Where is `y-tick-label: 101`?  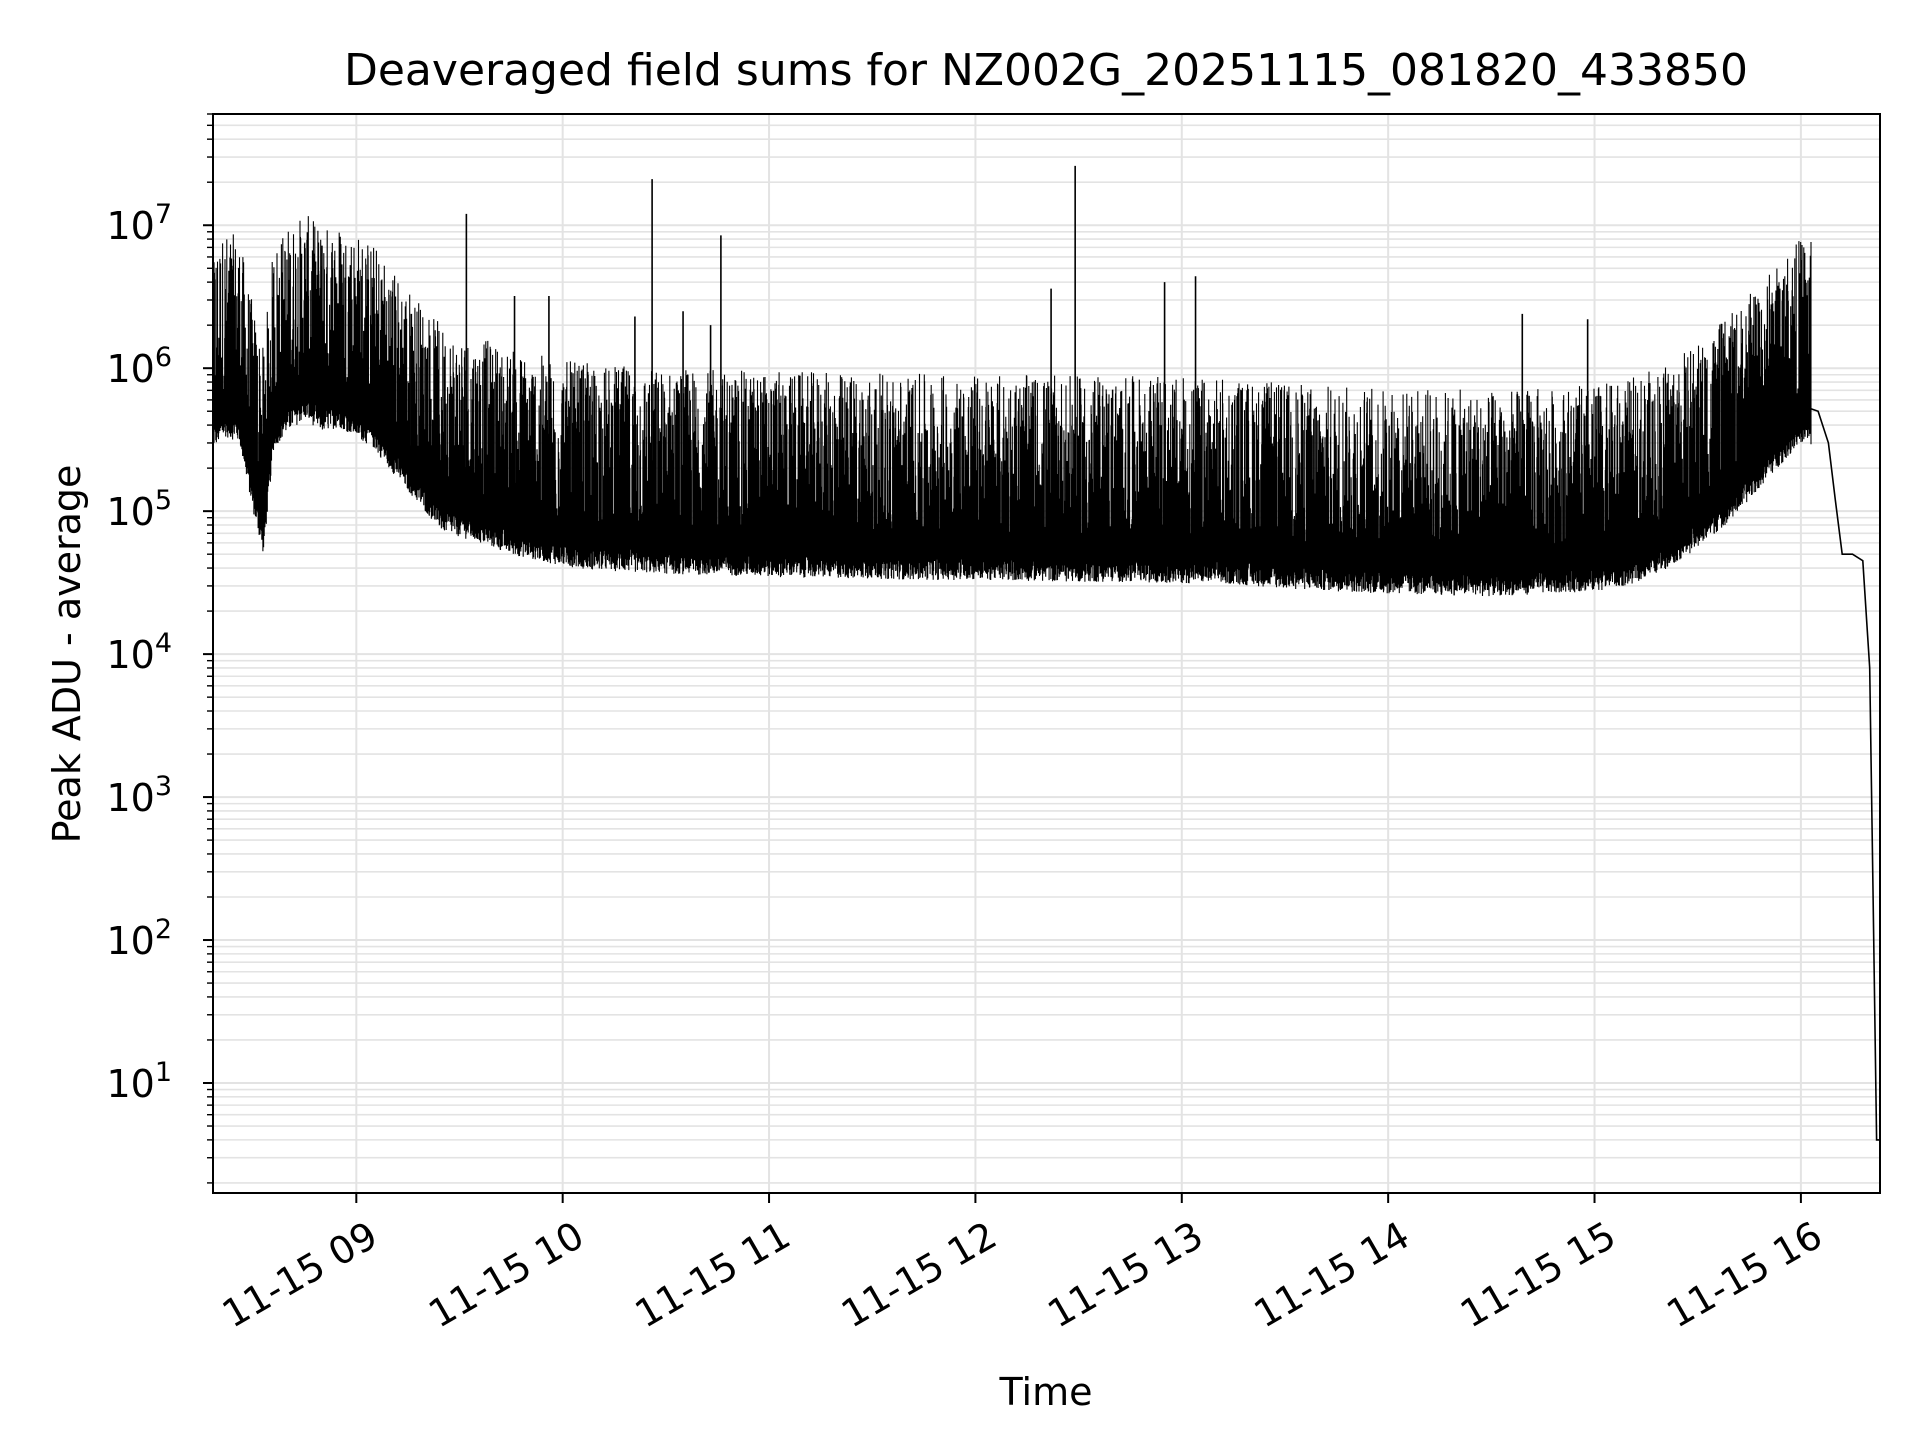
y-tick-label: 101 is located at coordinates (139, 1081).